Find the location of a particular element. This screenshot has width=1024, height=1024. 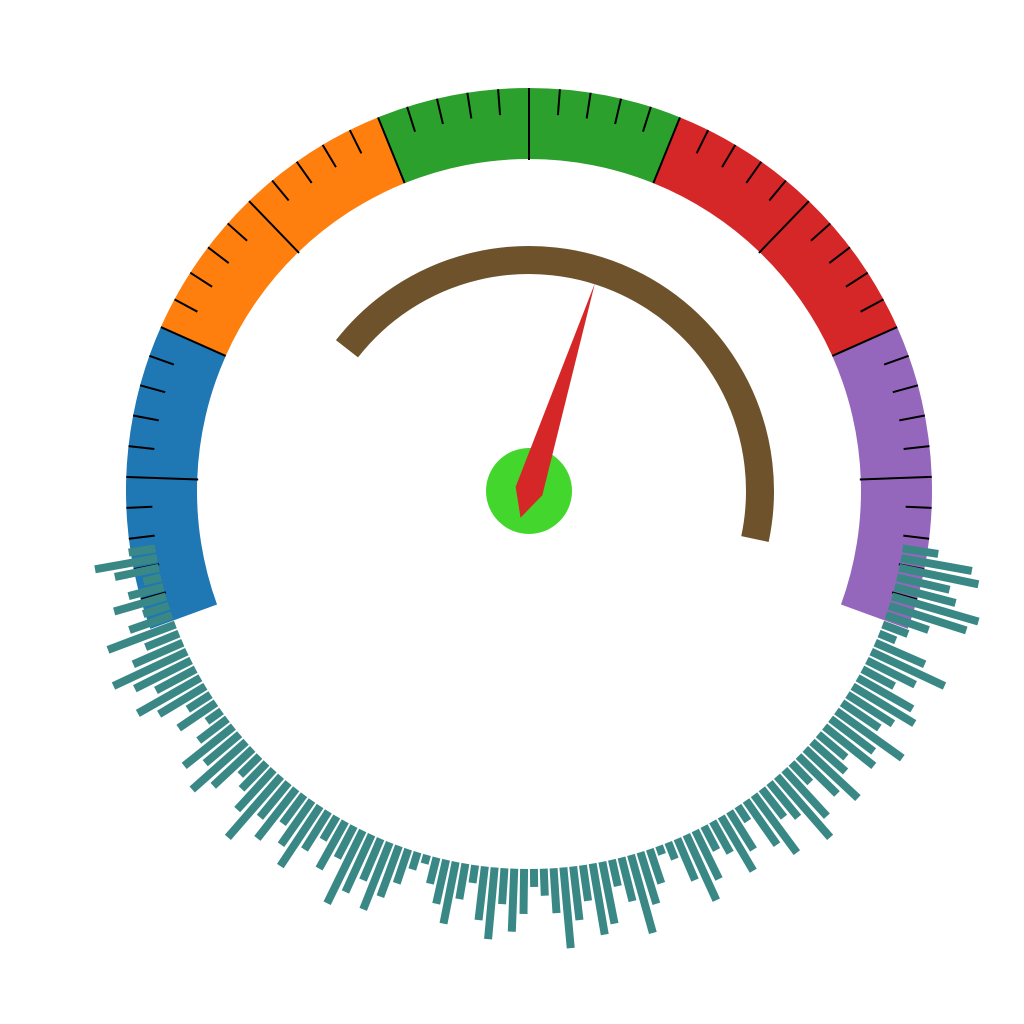

value-arc is located at coordinates (554, 394).